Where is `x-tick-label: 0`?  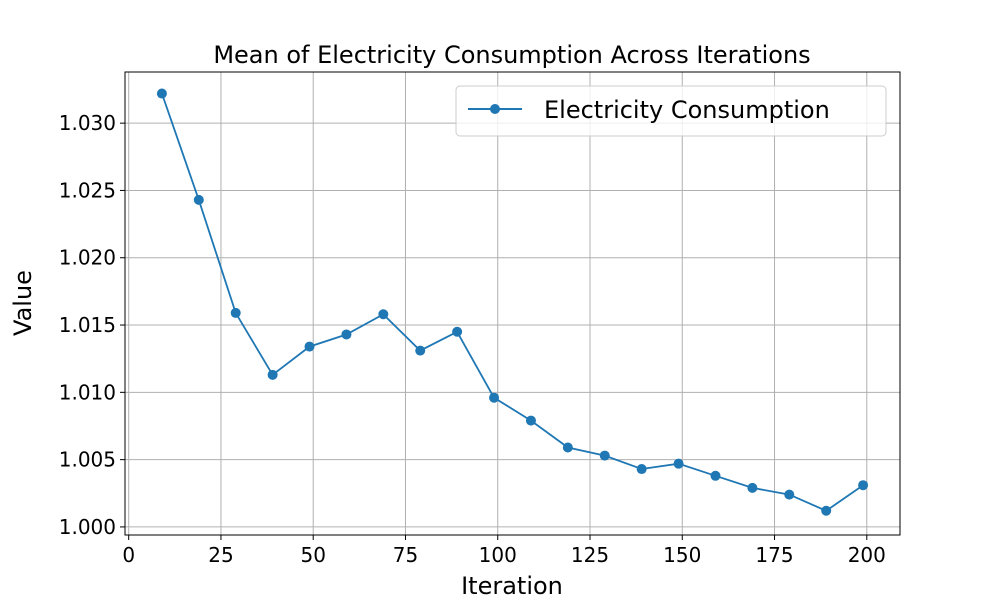 x-tick-label: 0 is located at coordinates (128, 555).